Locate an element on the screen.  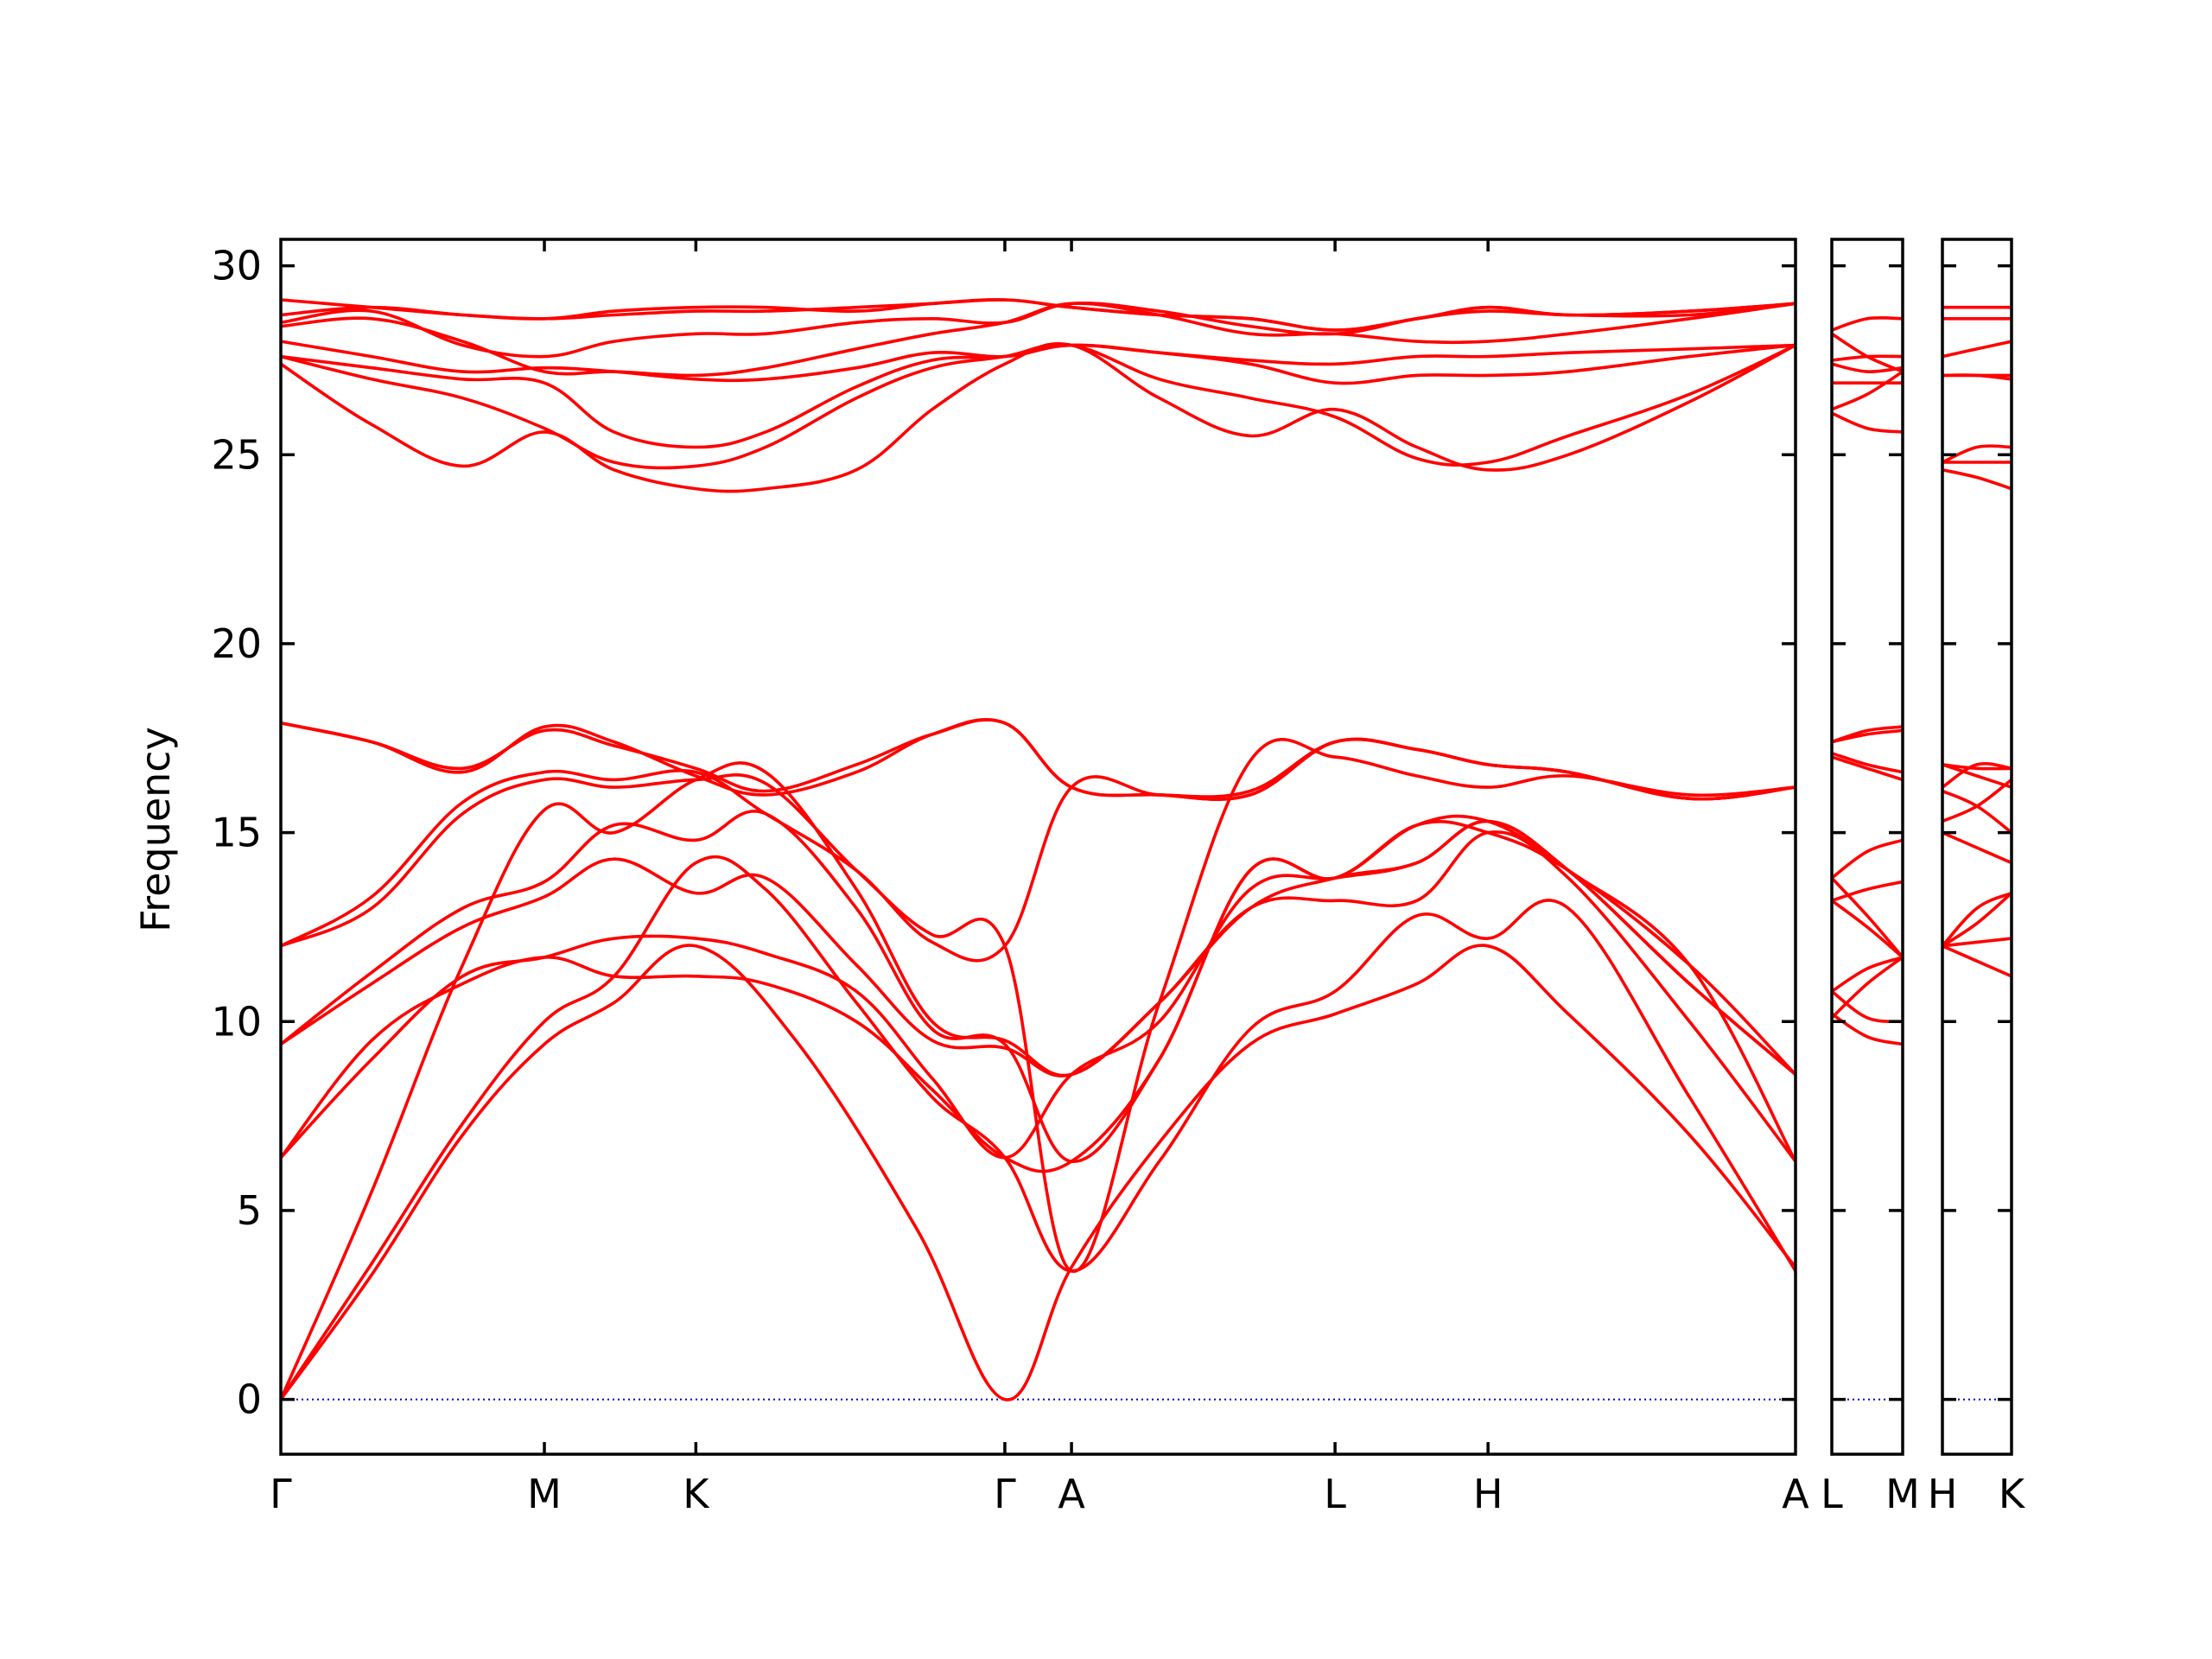
y-axis-title: Frequency is located at coordinates (155, 829).